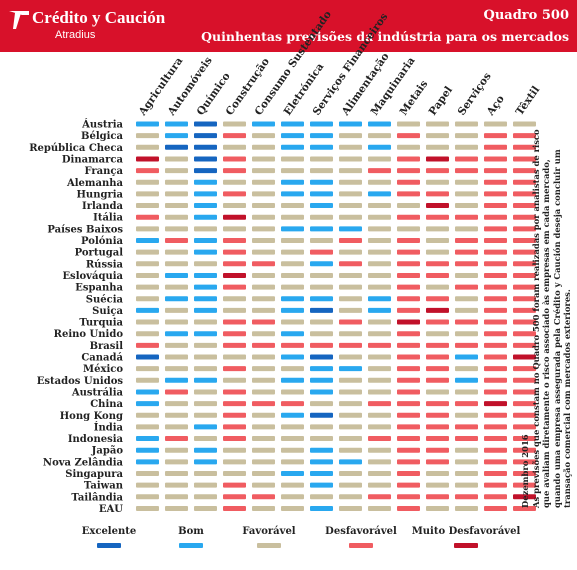 The height and width of the screenshot is (570, 577). I want to click on cell-brasil-metais, so click(408, 345).